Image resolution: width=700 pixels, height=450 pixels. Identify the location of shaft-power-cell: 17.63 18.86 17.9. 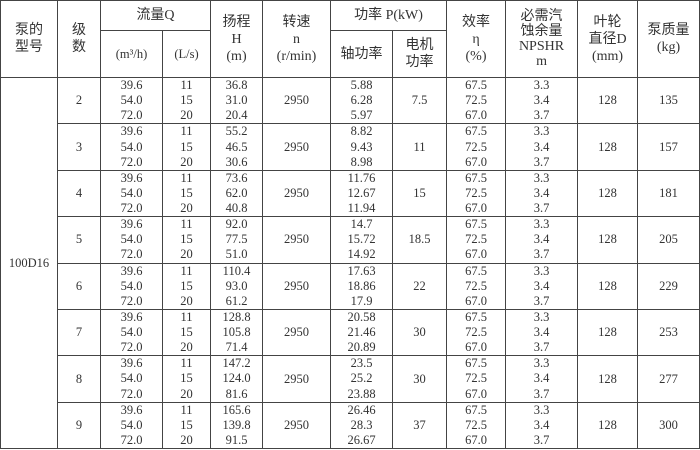
(361, 286).